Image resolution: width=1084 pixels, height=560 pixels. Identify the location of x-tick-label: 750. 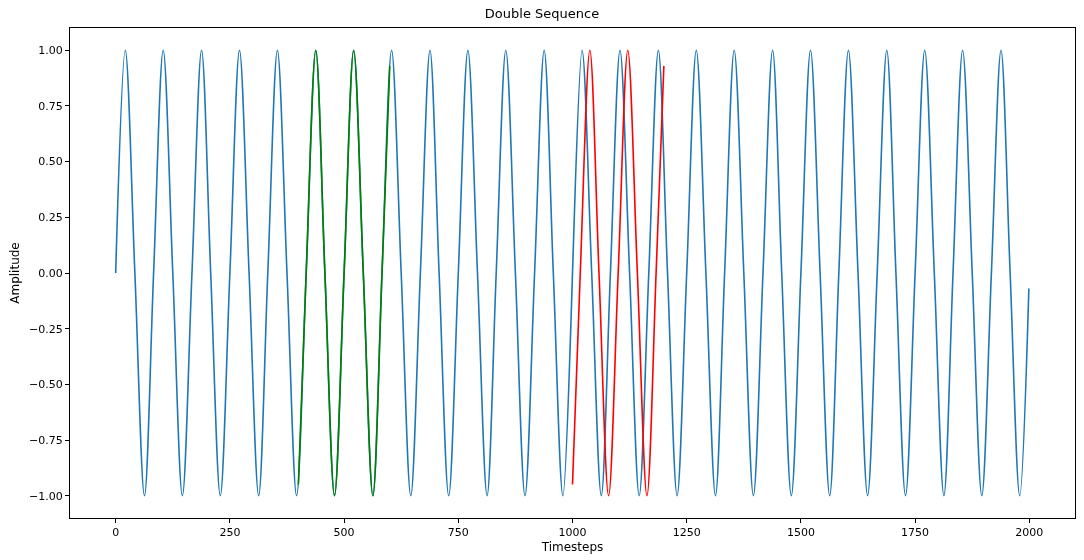
(458, 533).